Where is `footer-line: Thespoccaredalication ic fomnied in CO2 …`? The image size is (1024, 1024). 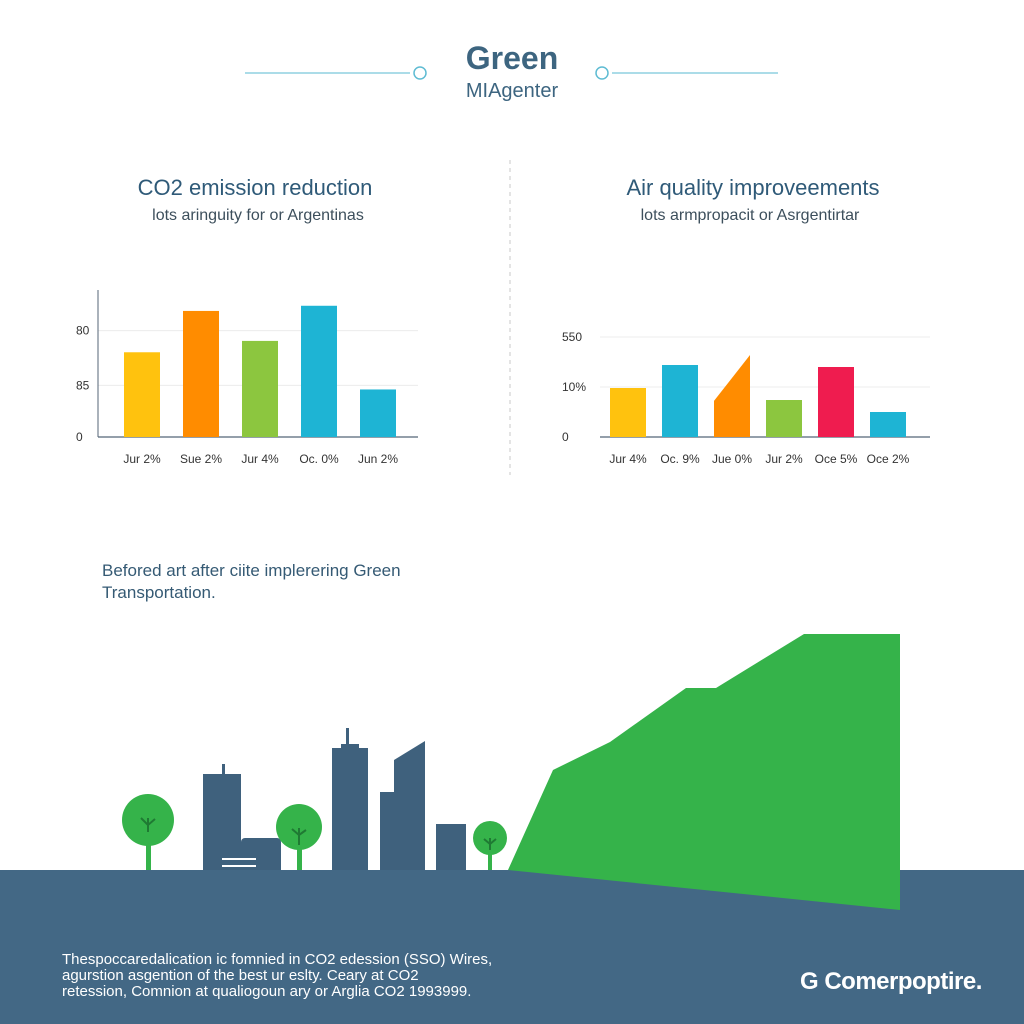 footer-line: Thespoccaredalication ic fomnied in CO2 … is located at coordinates (277, 959).